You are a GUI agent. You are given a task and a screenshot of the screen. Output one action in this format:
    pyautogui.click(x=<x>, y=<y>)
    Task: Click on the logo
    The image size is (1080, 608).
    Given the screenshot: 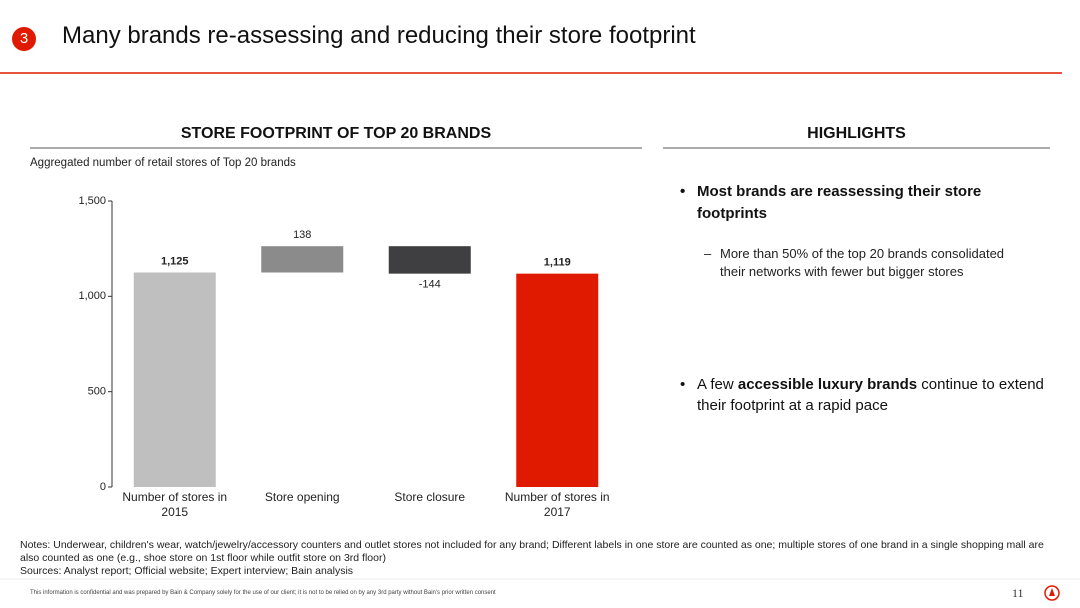 What is the action you would take?
    pyautogui.click(x=1052, y=593)
    